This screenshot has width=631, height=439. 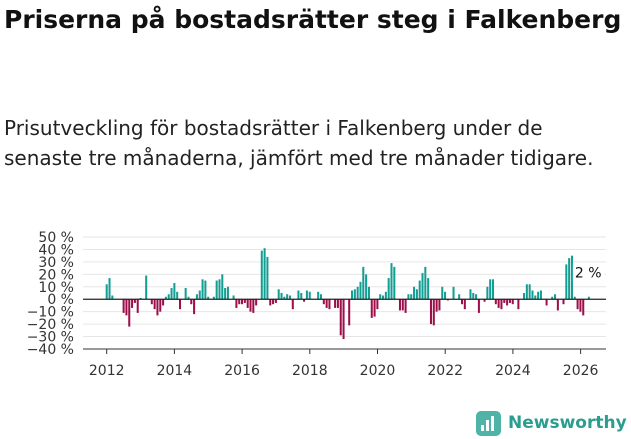 I want to click on newsworthy-logo-icon, so click(x=488, y=423).